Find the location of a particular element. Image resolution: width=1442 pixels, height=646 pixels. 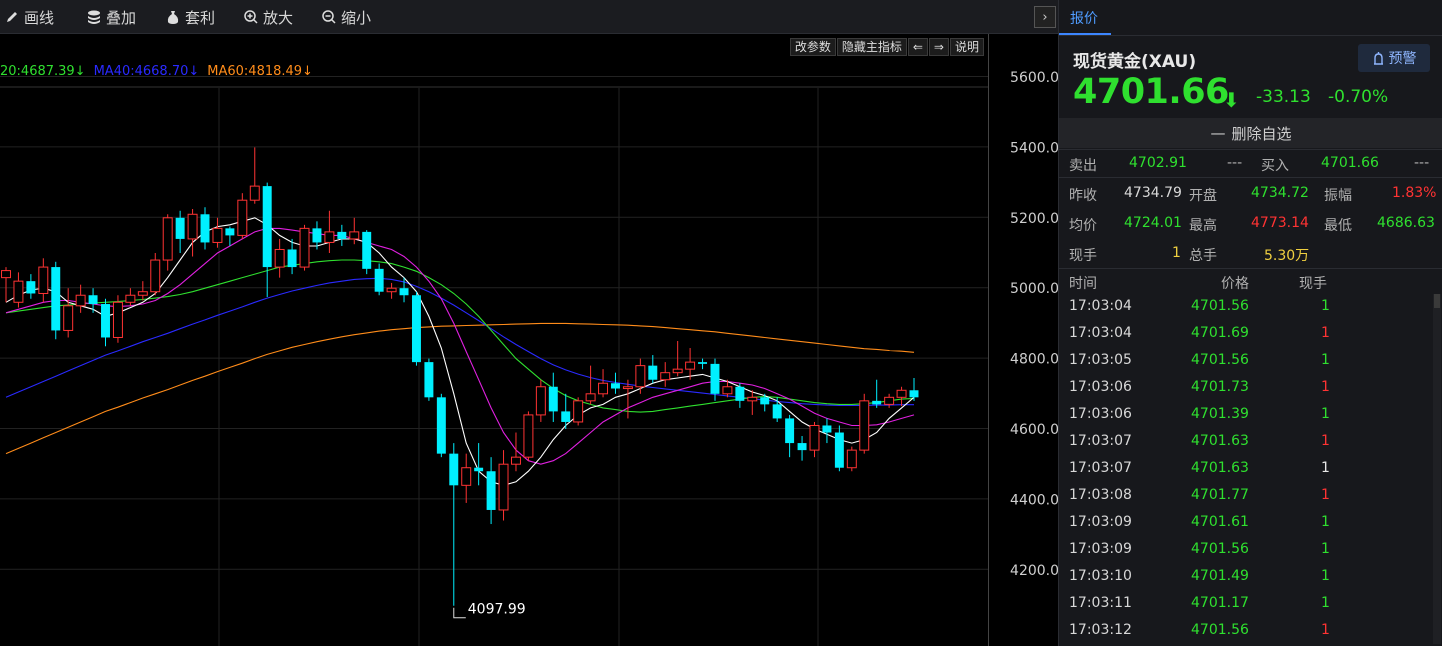

zoom-out-label: 缩小 is located at coordinates (356, 17).